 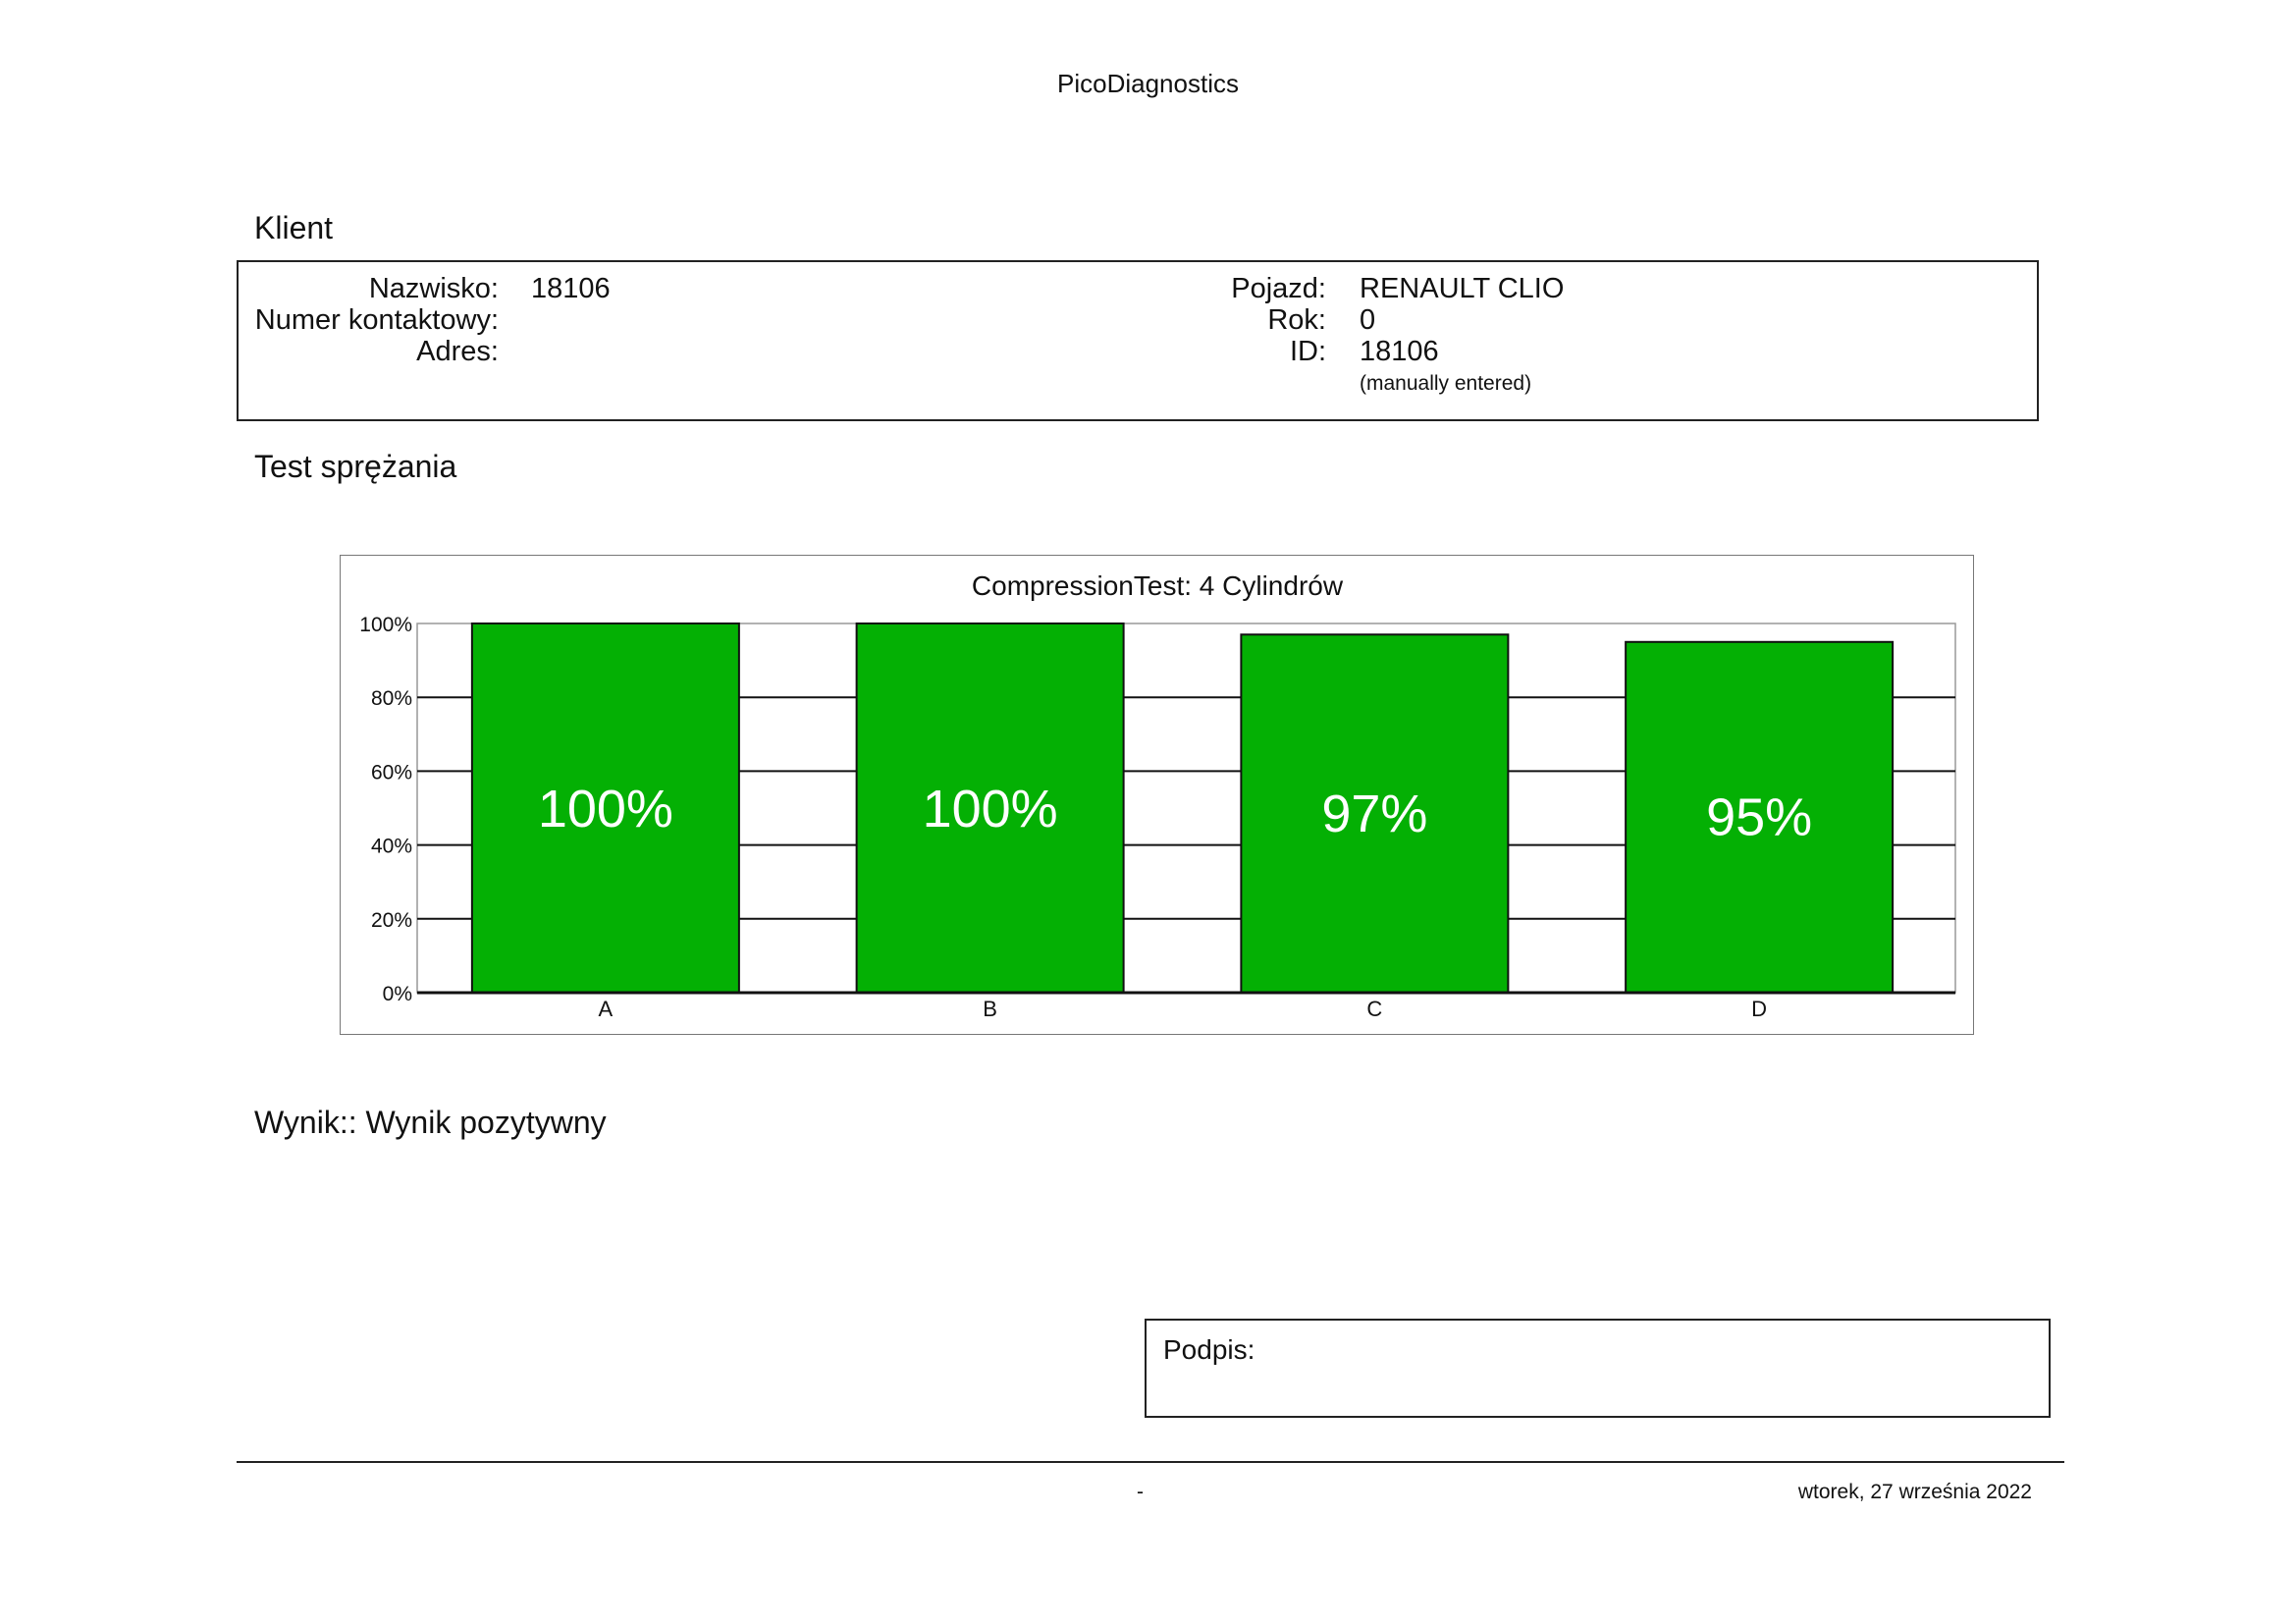 What do you see at coordinates (294, 227) in the screenshot?
I see `client-section-title: Klient` at bounding box center [294, 227].